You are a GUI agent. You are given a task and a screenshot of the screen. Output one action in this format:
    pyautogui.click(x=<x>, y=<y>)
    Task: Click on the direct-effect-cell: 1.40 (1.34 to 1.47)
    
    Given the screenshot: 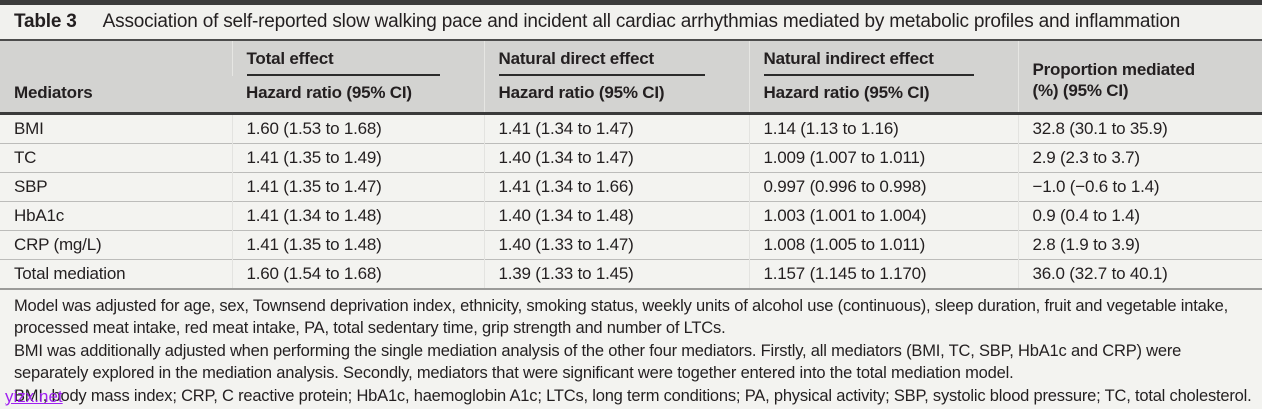 What is the action you would take?
    pyautogui.click(x=616, y=158)
    